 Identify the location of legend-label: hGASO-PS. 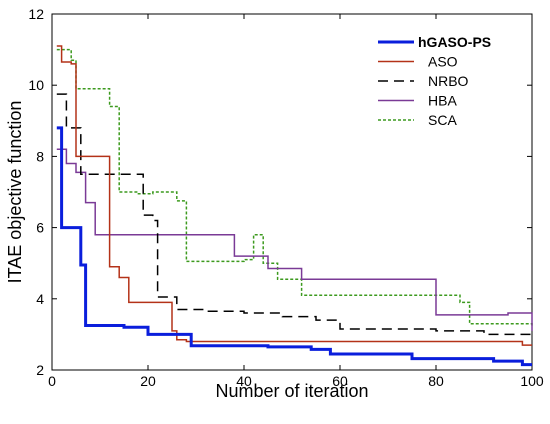
(454, 42).